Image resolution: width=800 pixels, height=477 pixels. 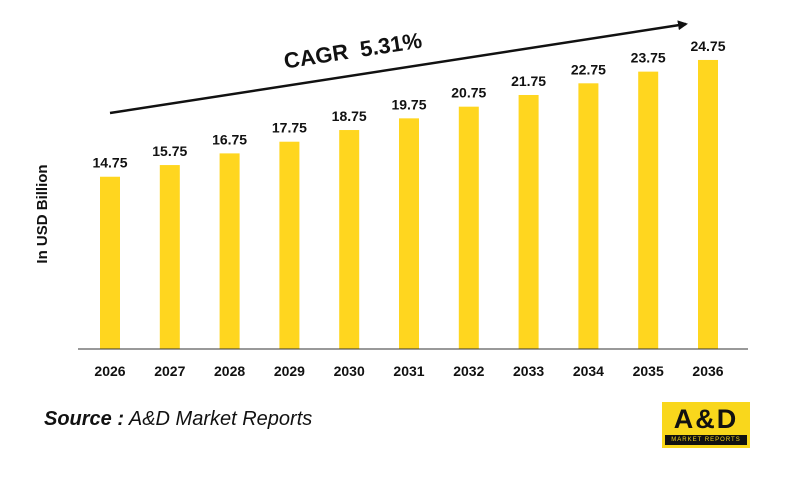 I want to click on y-axis-title: In USD Billion, so click(x=42, y=213).